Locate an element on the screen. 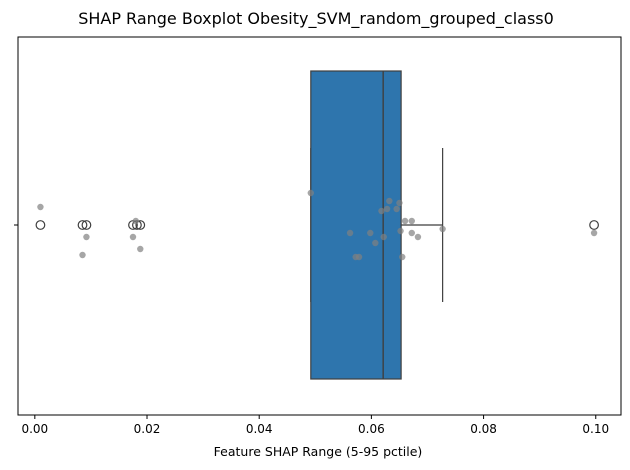 The height and width of the screenshot is (470, 630). x-tick-label: 0.06 is located at coordinates (371, 429).